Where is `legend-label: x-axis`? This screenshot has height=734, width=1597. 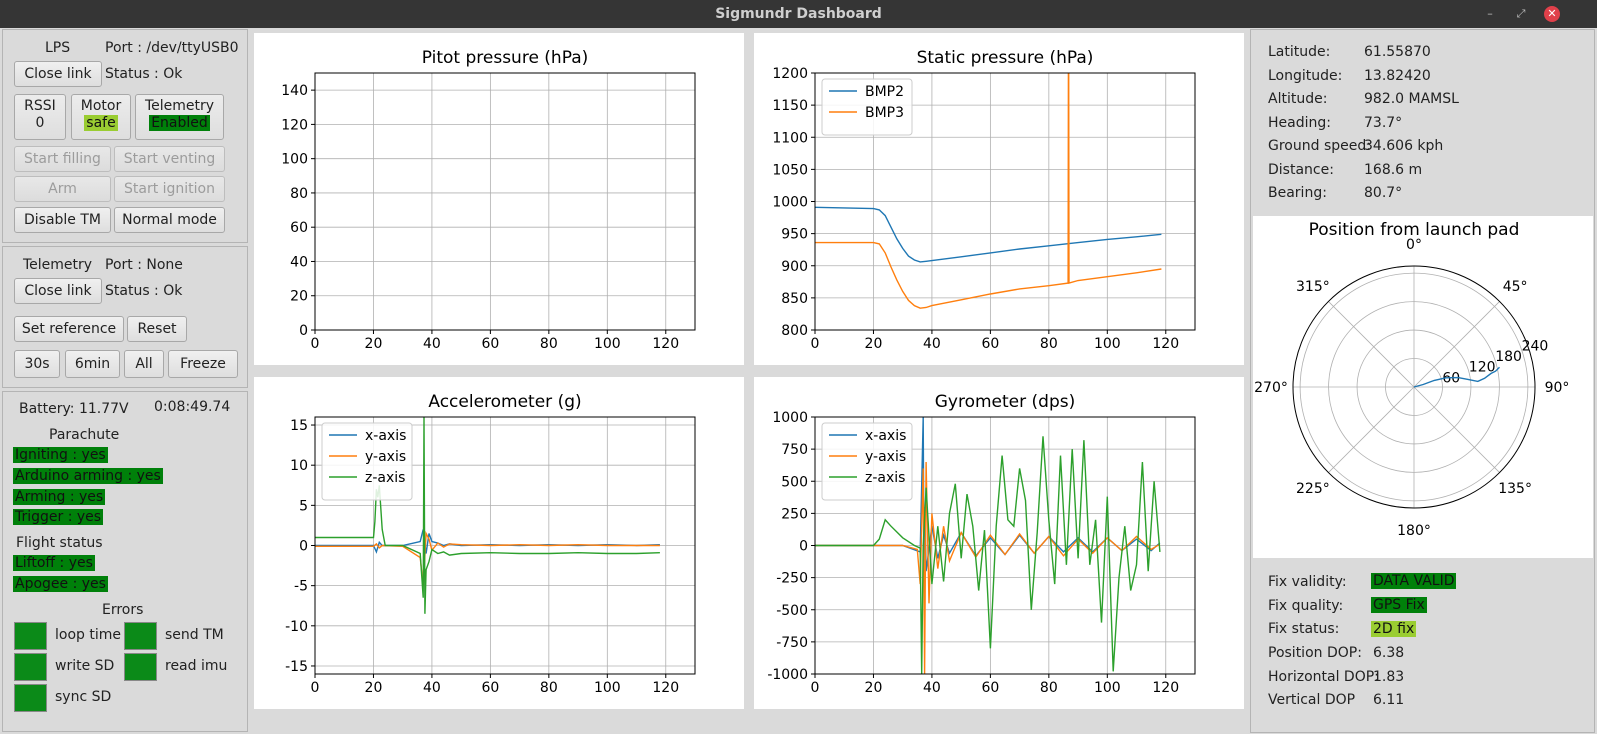
legend-label: x-axis is located at coordinates (885, 436).